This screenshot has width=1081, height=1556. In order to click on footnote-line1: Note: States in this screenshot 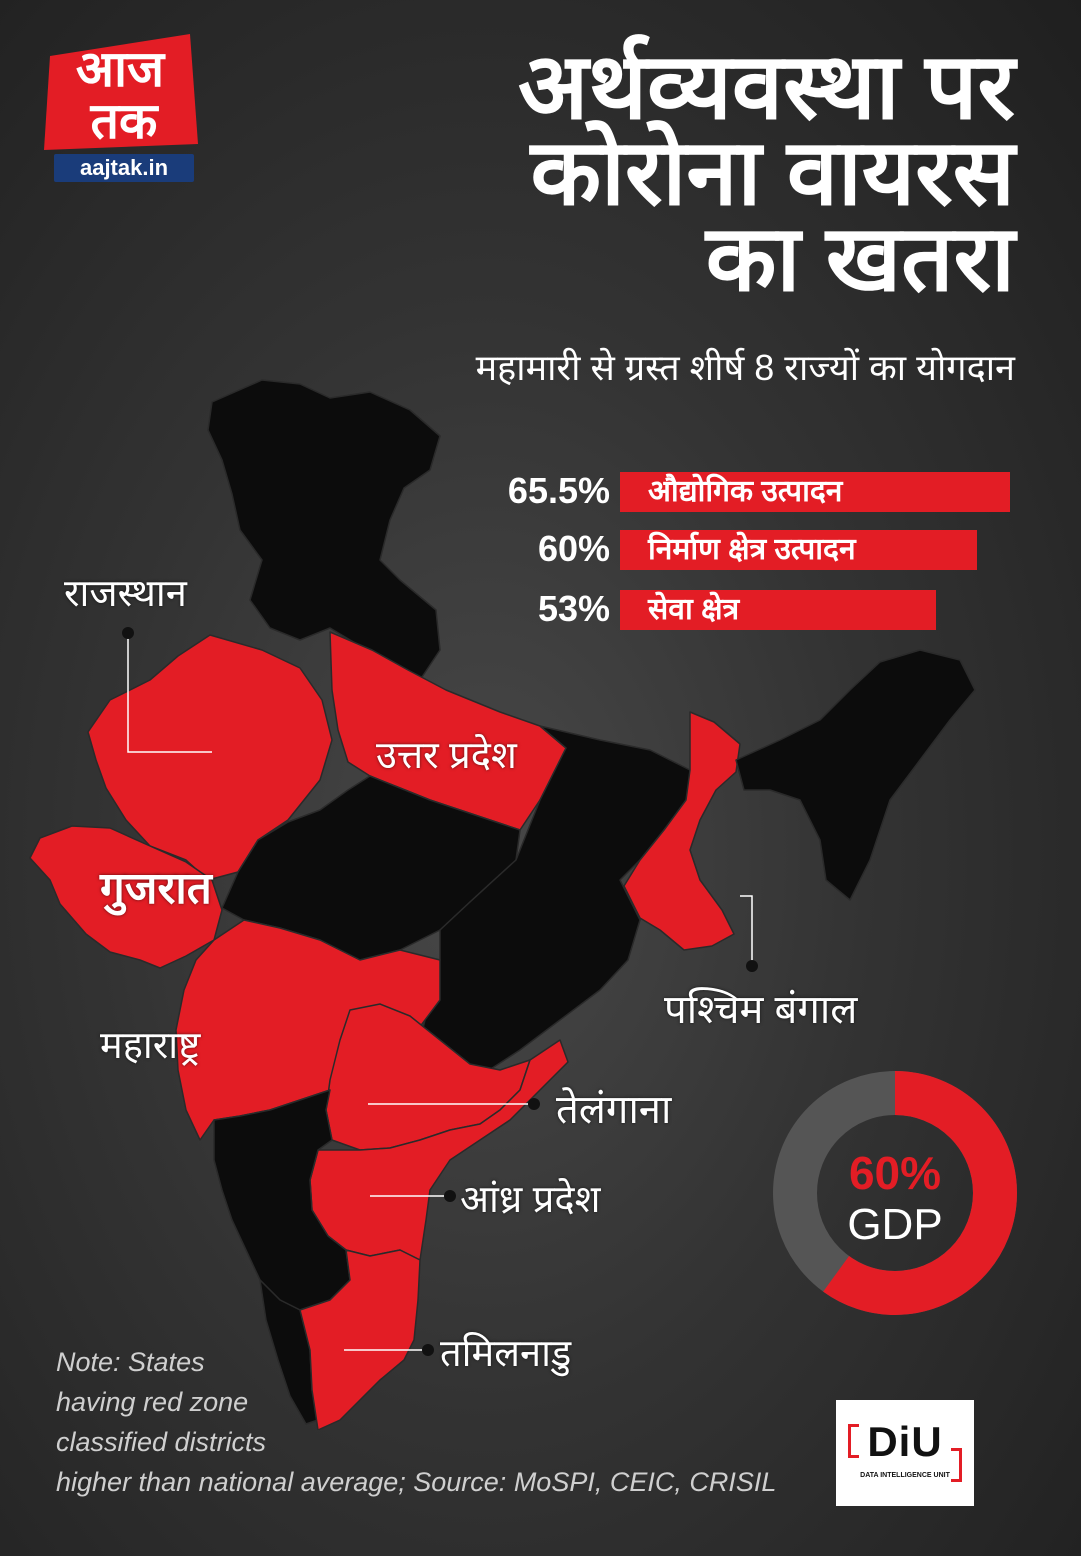, I will do `click(130, 1362)`.